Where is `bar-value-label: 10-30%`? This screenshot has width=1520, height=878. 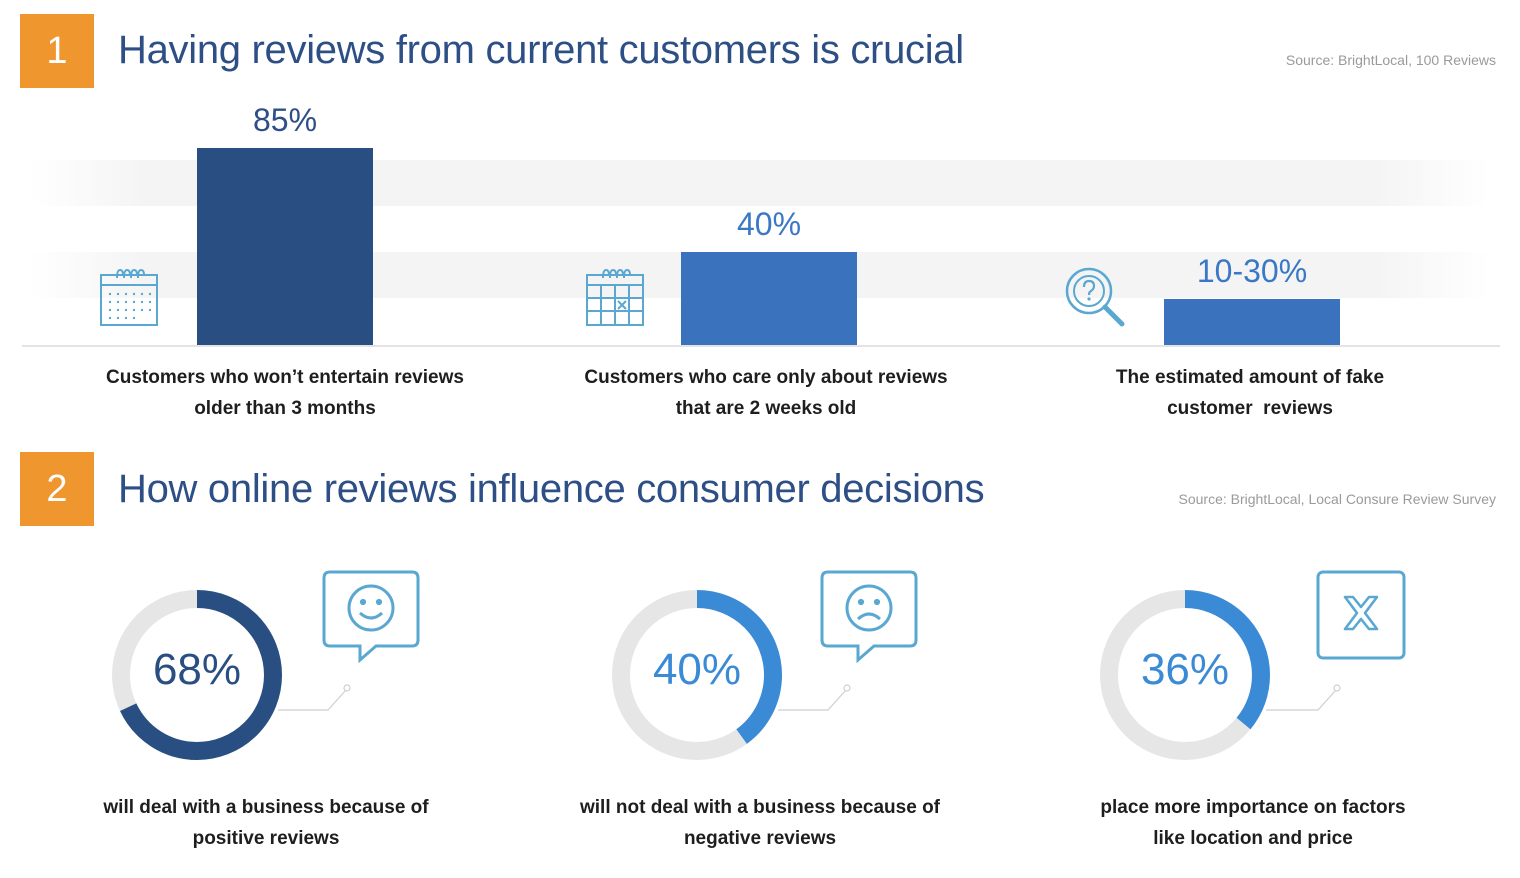 bar-value-label: 10-30% is located at coordinates (1252, 270).